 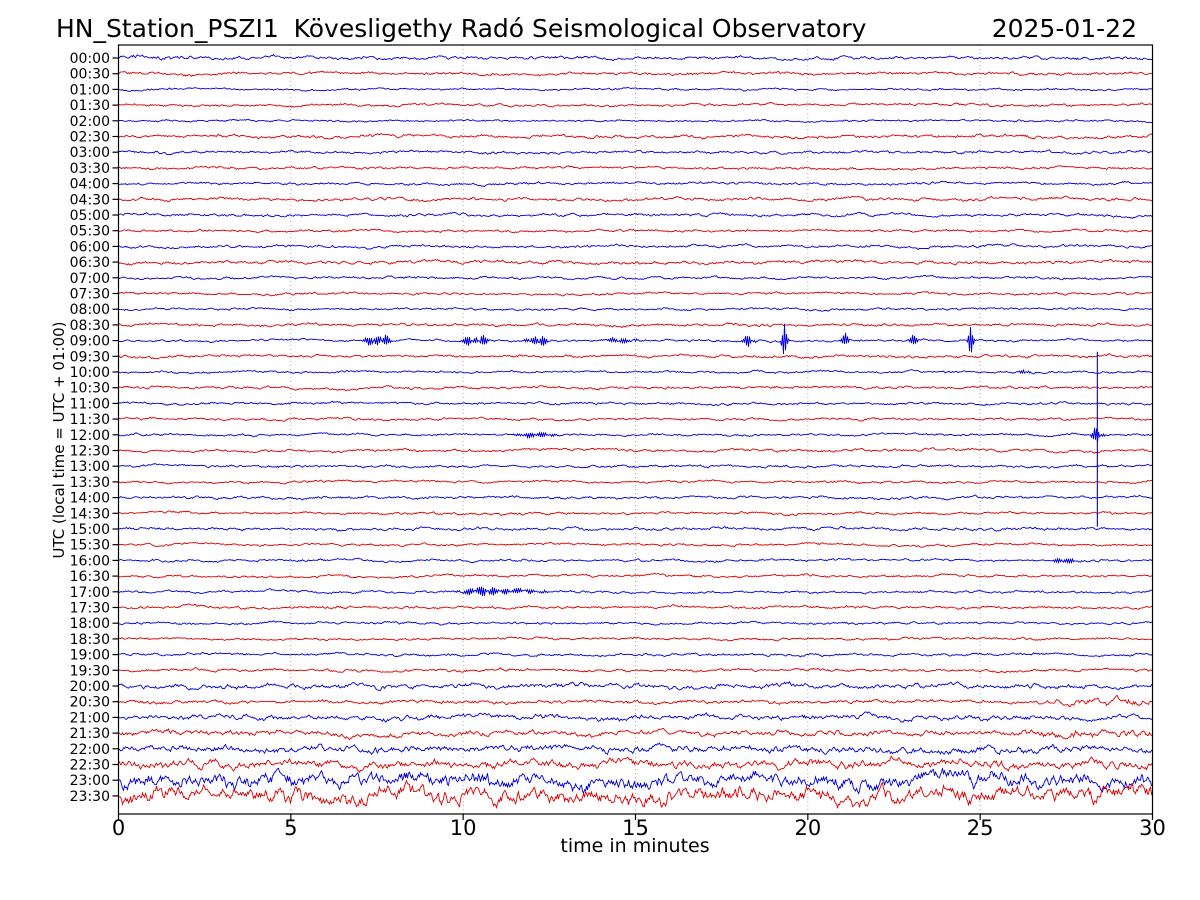 I want to click on trace-23:30, so click(x=635, y=794).